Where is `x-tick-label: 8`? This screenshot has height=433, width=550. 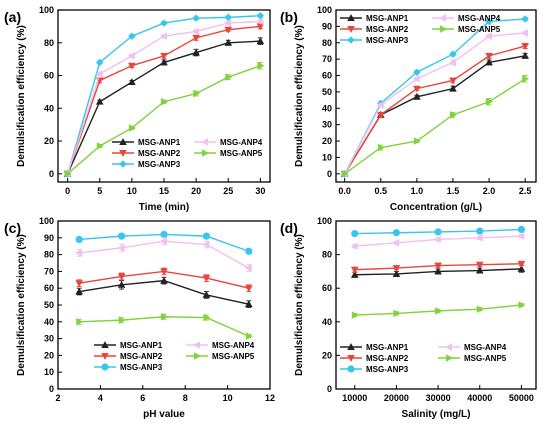 x-tick-label: 8 is located at coordinates (185, 398).